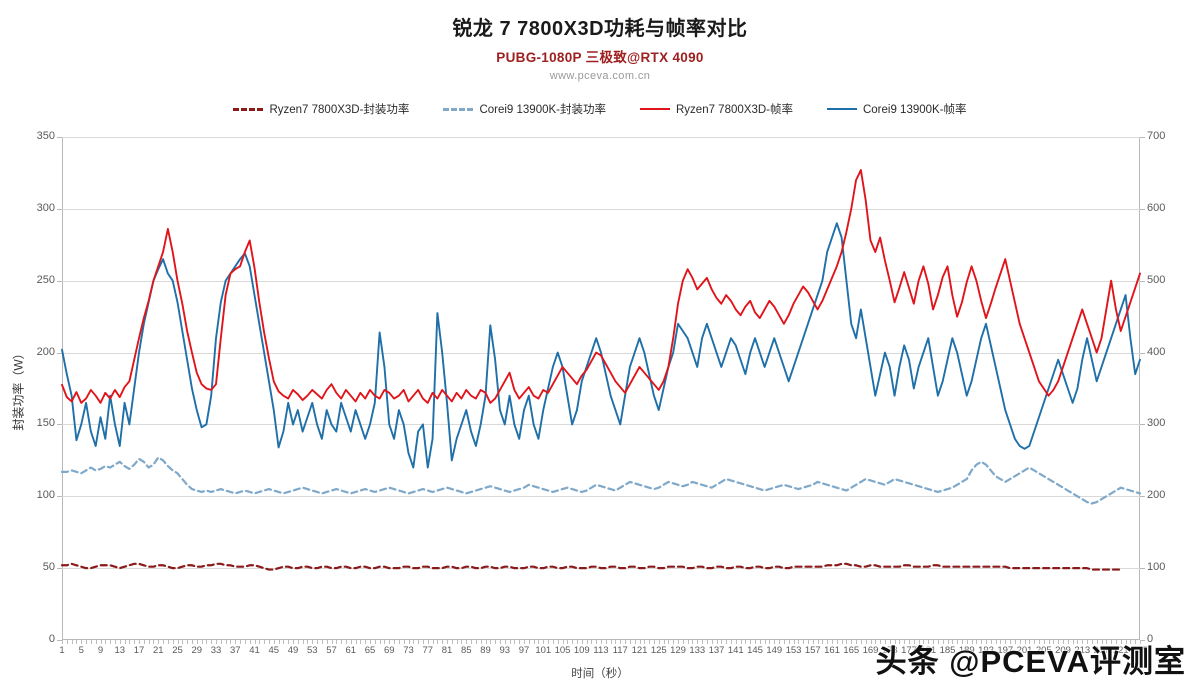 This screenshot has height=691, width=1200. I want to click on y-axis-right-tick-label: 600, so click(1156, 207).